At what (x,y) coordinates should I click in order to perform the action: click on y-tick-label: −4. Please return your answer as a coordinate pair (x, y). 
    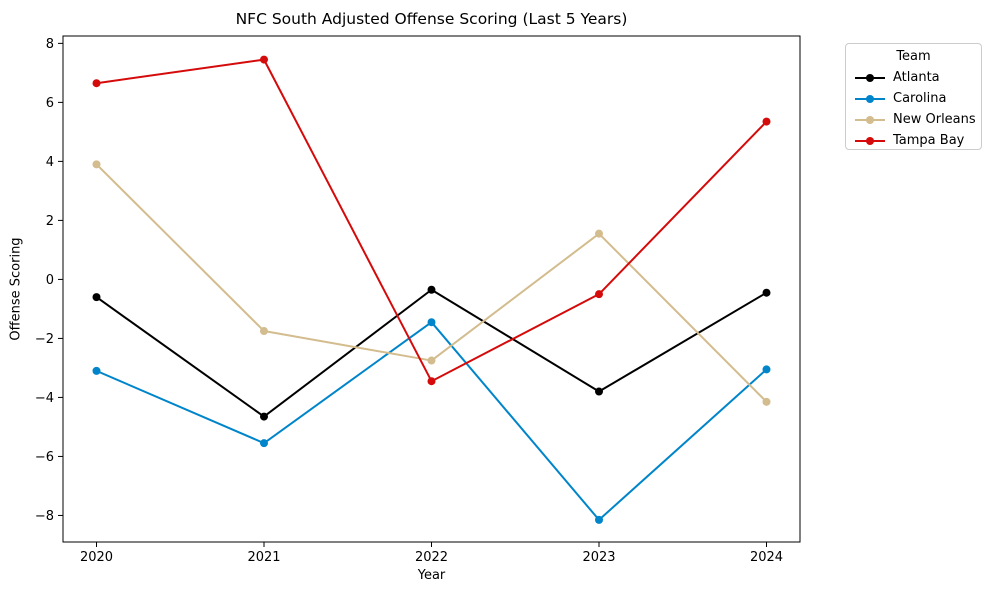
    Looking at the image, I should click on (44, 398).